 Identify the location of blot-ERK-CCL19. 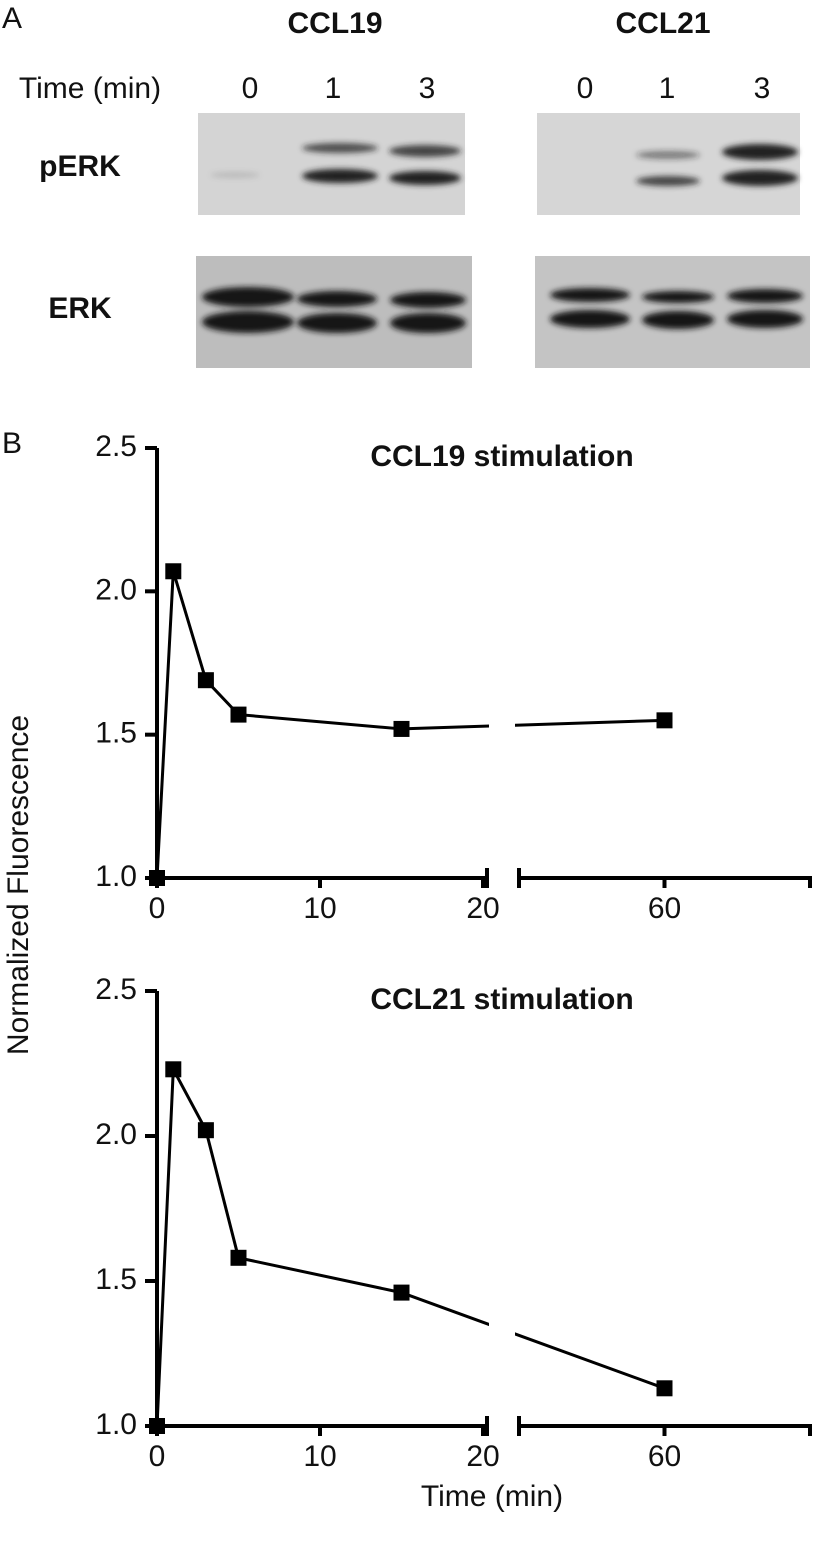
(334, 312).